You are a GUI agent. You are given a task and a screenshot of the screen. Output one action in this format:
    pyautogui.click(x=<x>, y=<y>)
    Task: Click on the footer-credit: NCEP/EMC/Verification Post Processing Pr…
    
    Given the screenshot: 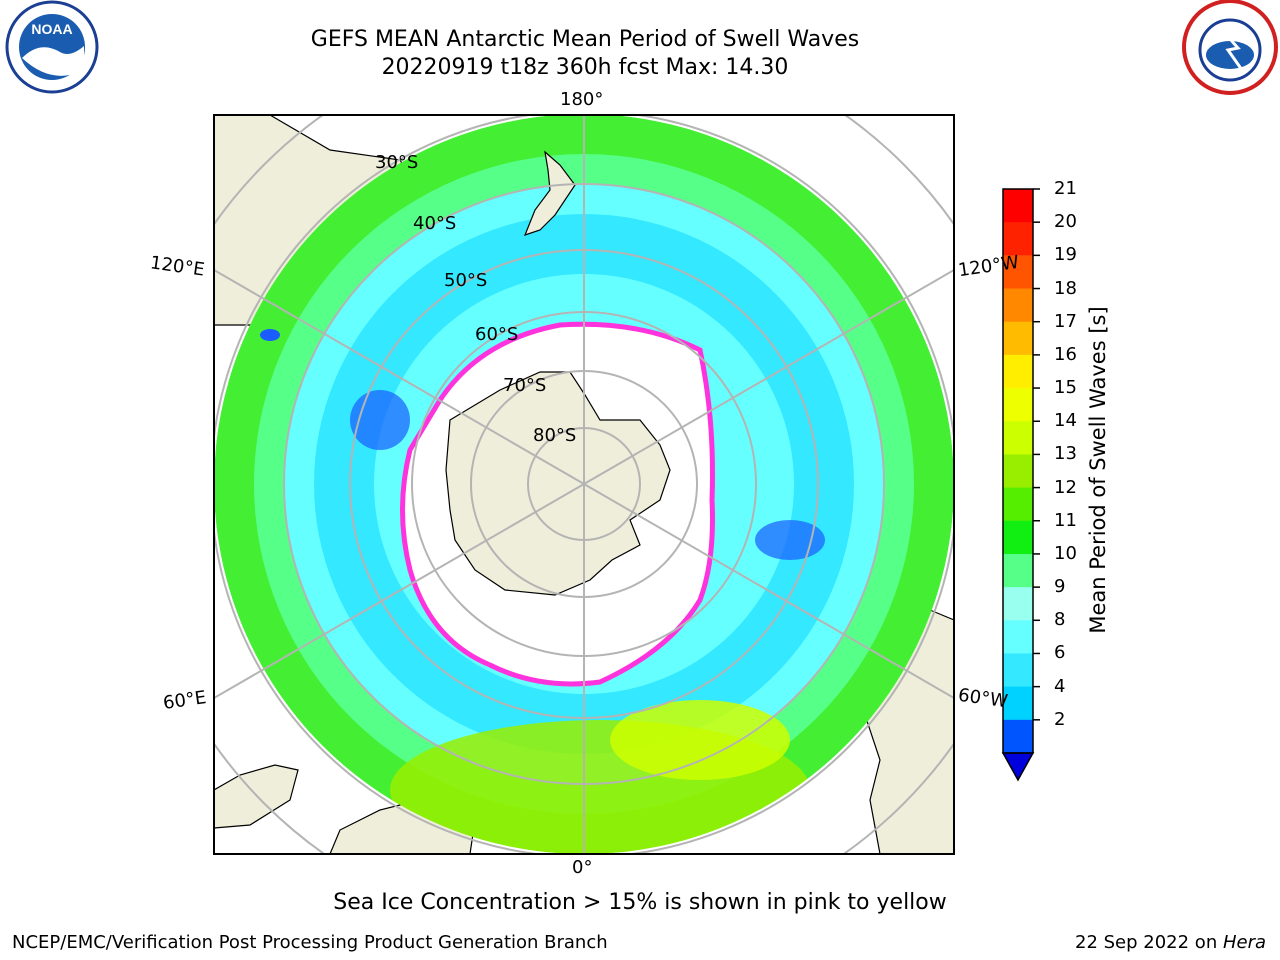 What is the action you would take?
    pyautogui.click(x=310, y=942)
    